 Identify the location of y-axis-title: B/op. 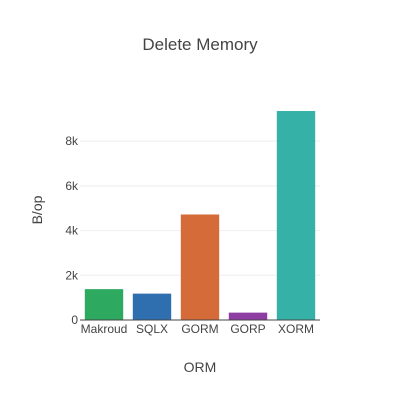
(37, 209).